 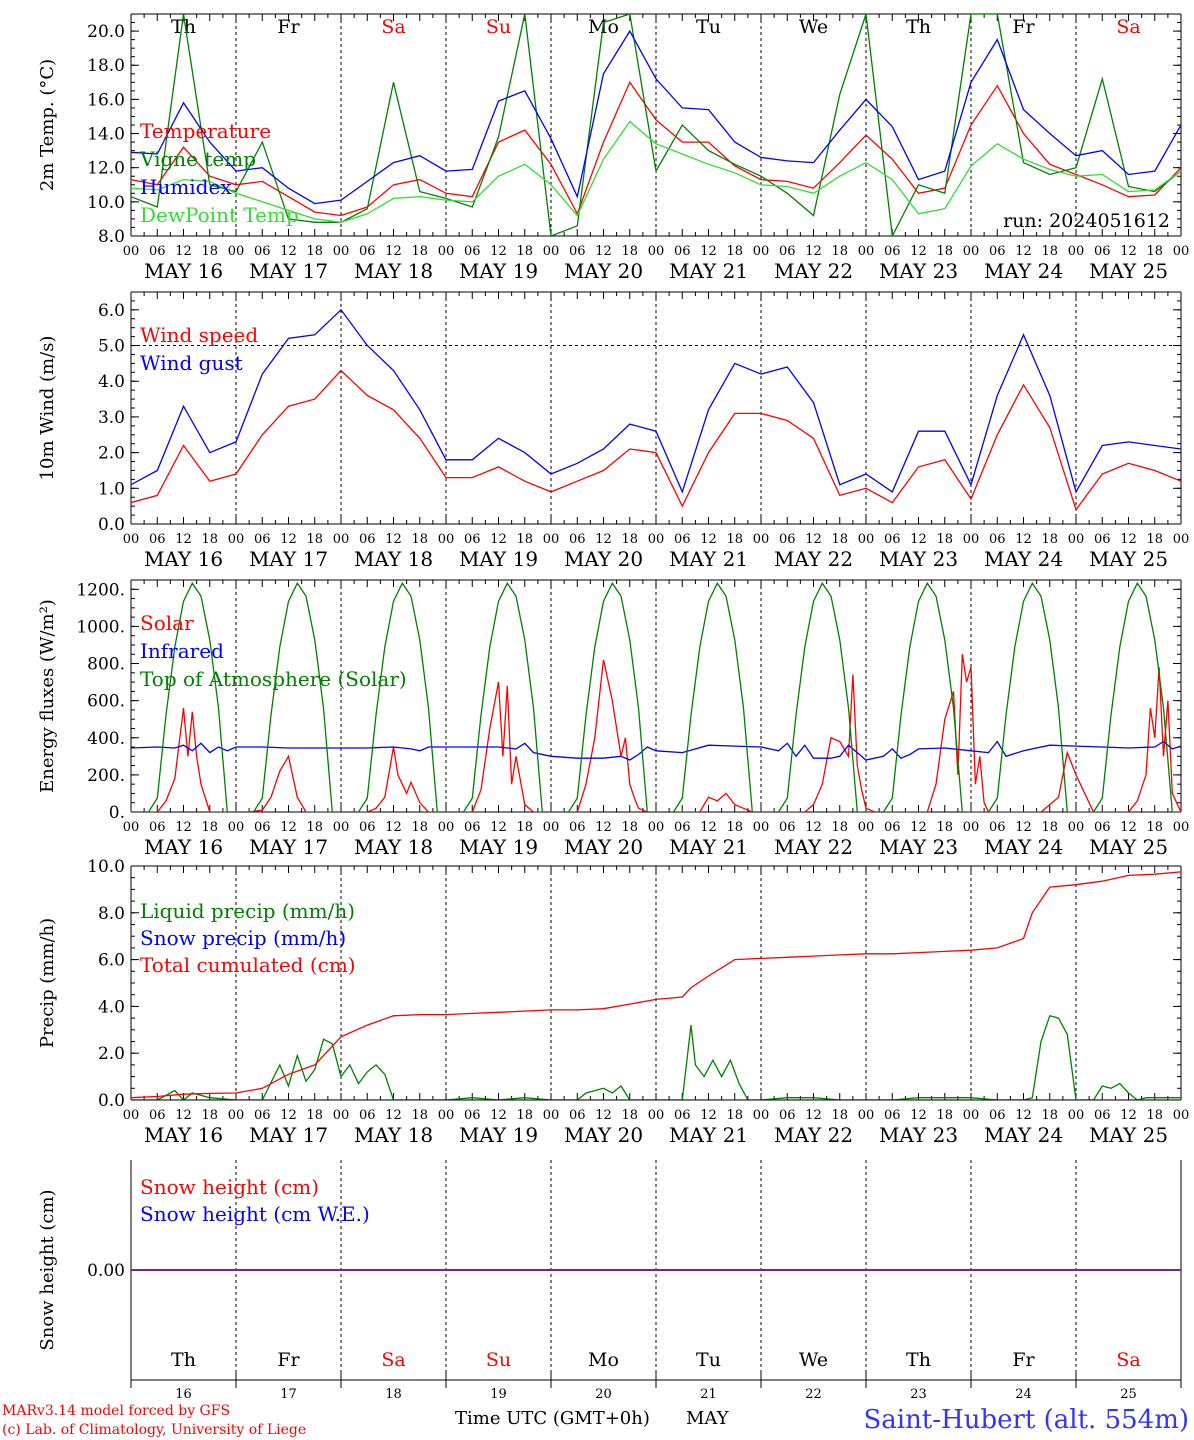 What do you see at coordinates (918, 1135) in the screenshot?
I see `date-label: MAY 23` at bounding box center [918, 1135].